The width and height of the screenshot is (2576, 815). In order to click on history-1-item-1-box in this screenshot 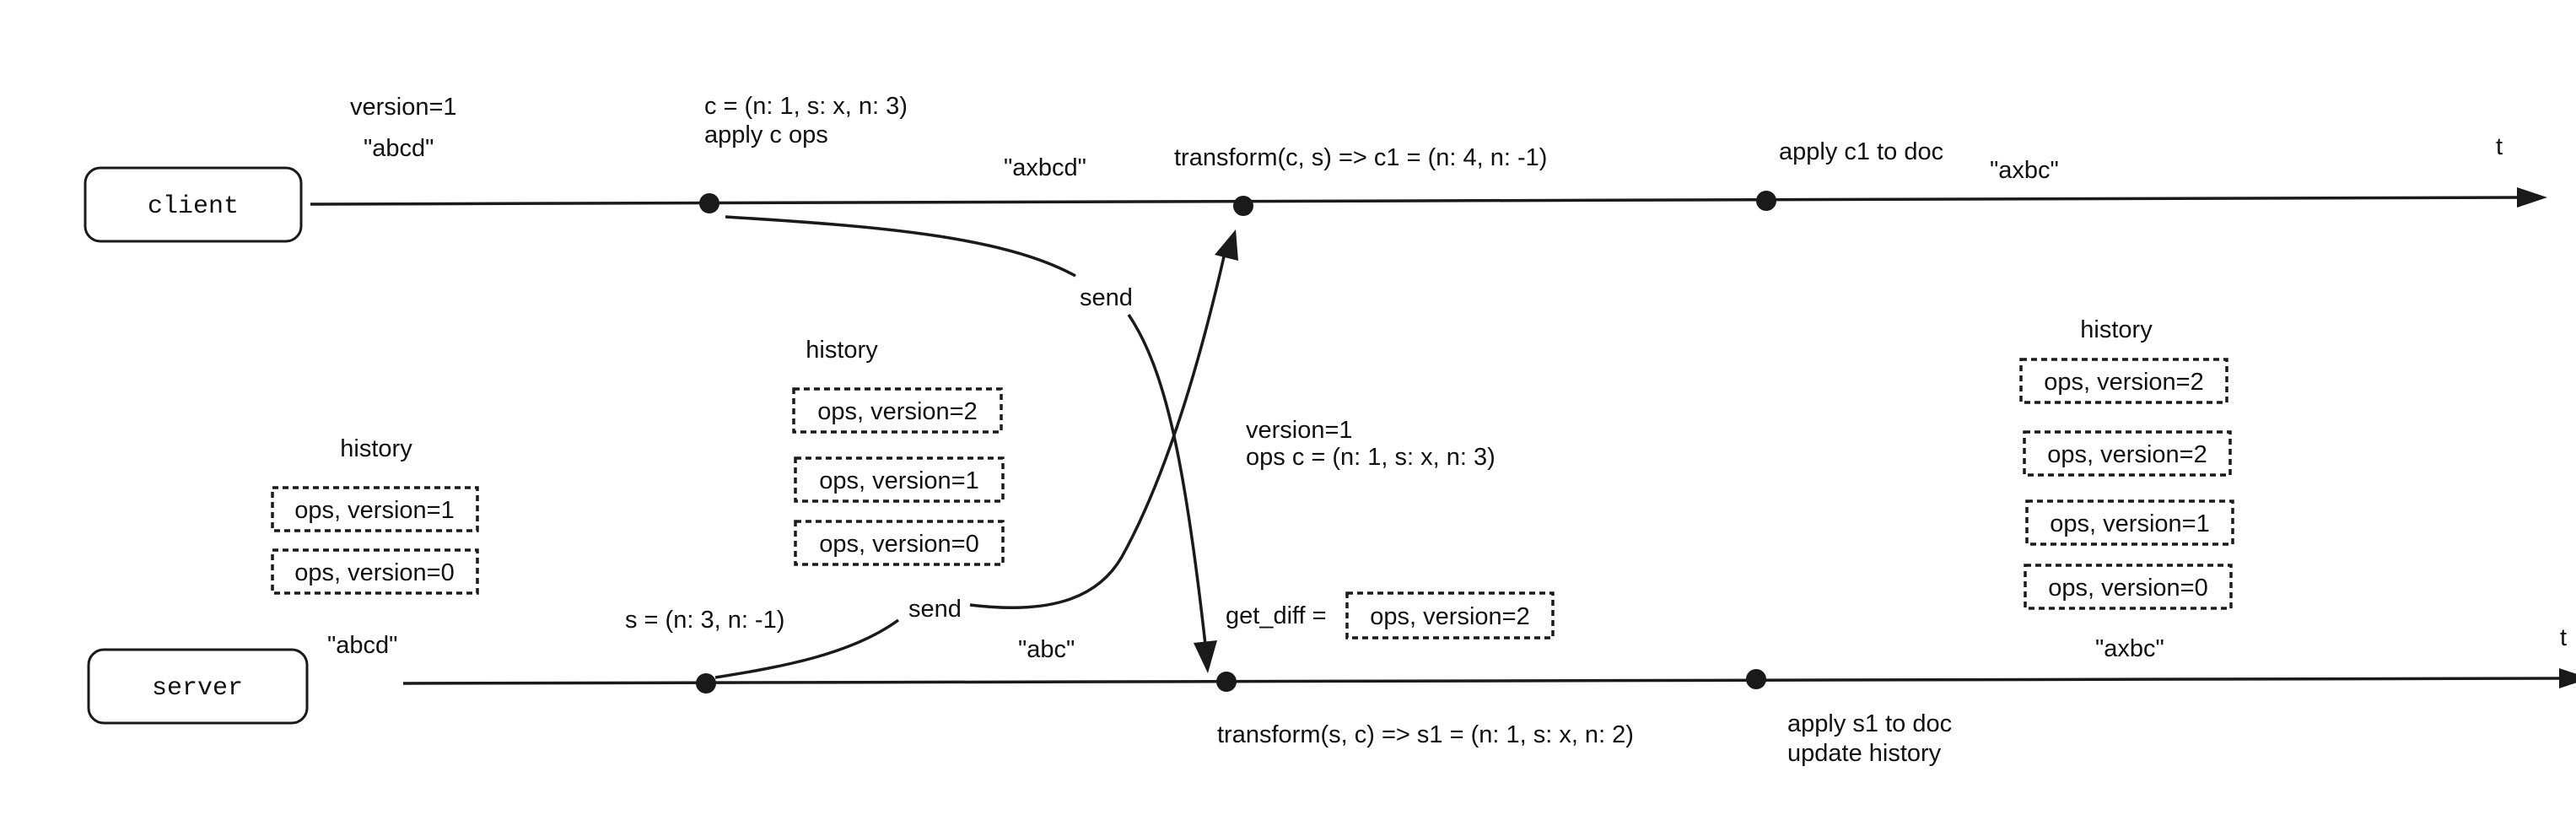, I will do `click(375, 509)`.